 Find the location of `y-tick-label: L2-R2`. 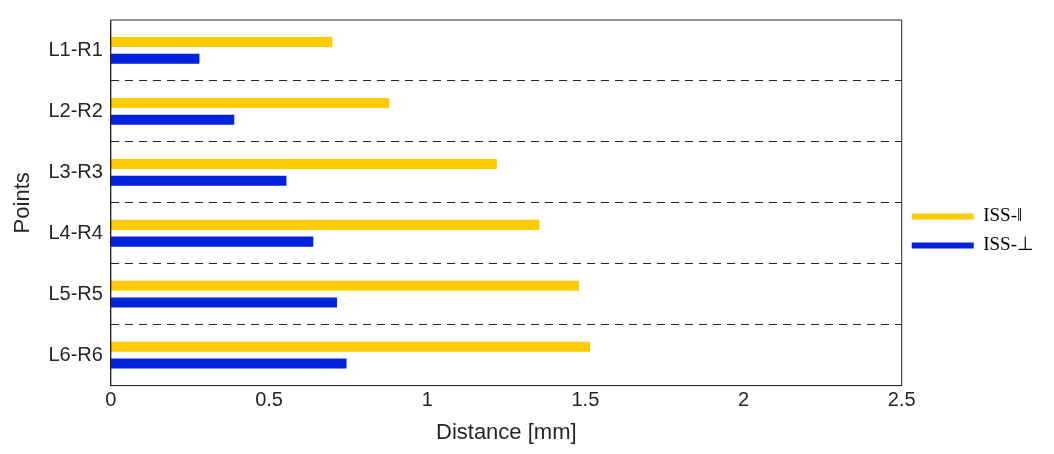

y-tick-label: L2-R2 is located at coordinates (75, 109).